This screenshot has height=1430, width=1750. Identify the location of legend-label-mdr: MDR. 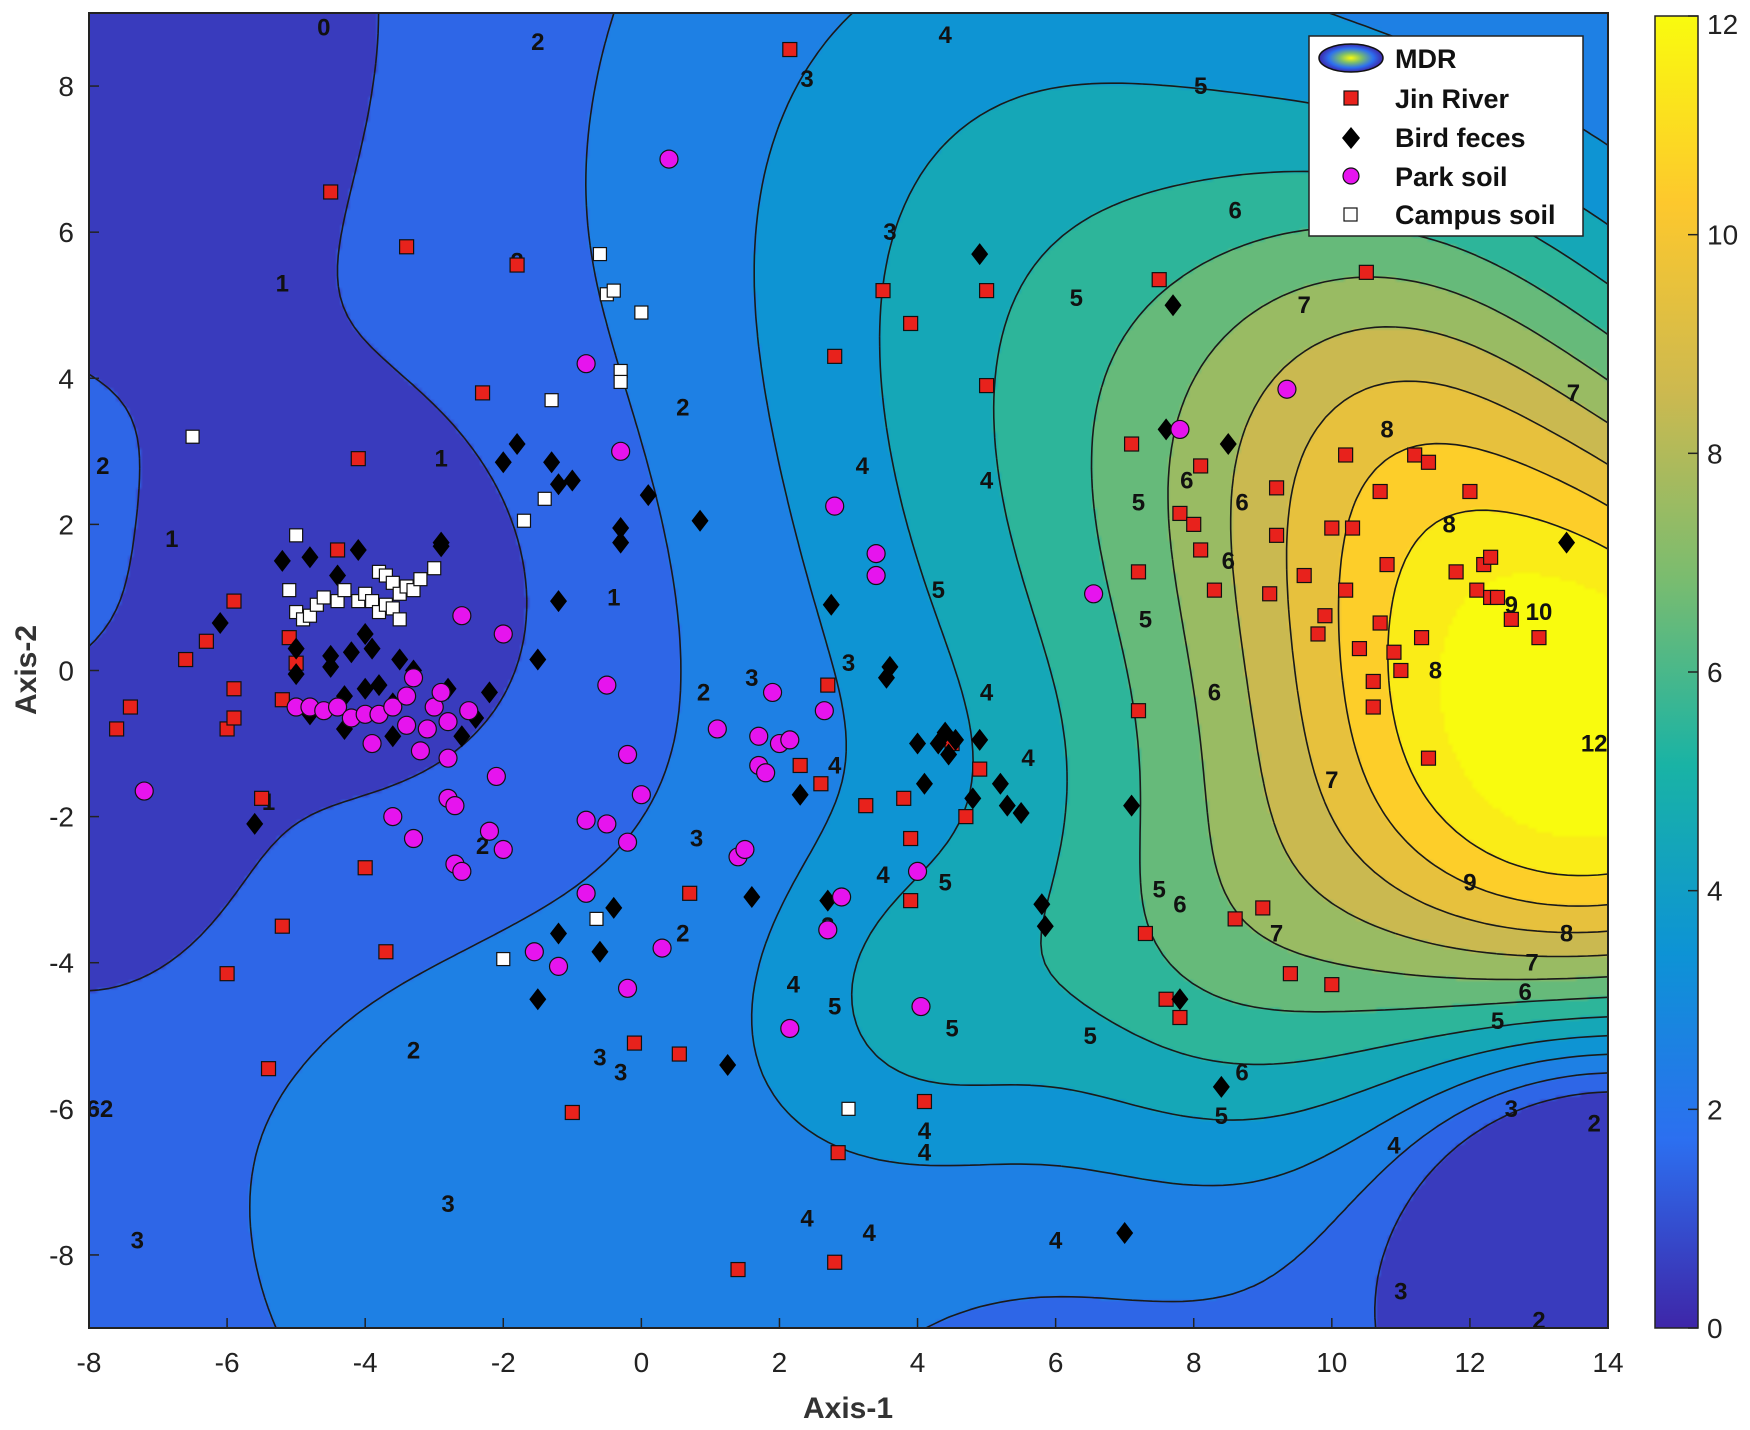
(1426, 59).